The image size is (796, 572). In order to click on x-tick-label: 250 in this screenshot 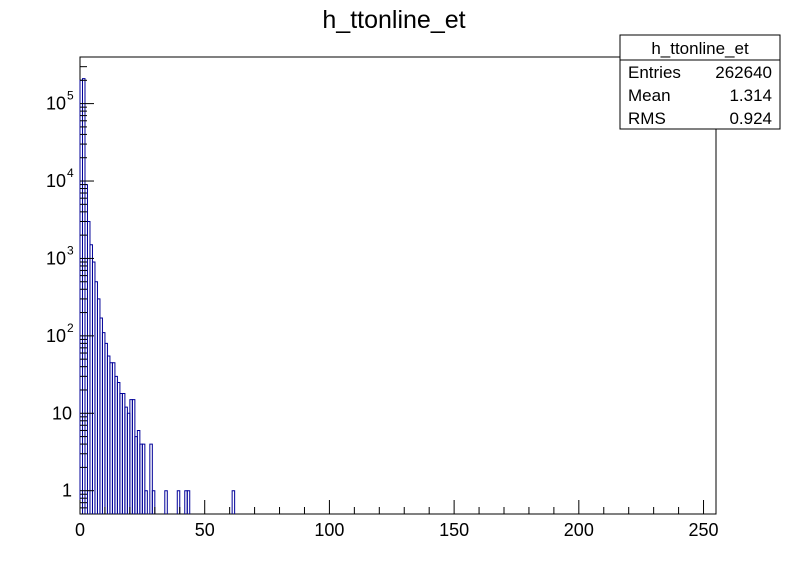, I will do `click(704, 530)`.